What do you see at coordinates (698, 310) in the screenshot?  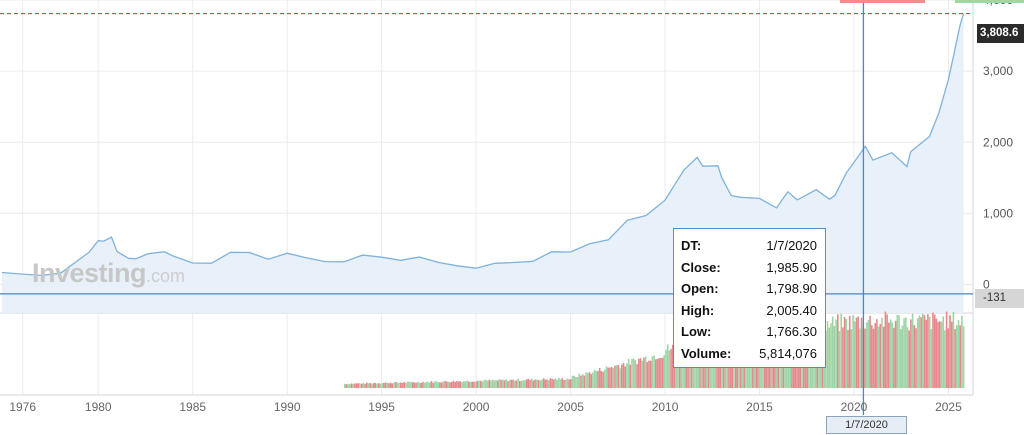 I see `tooltip-key: High:` at bounding box center [698, 310].